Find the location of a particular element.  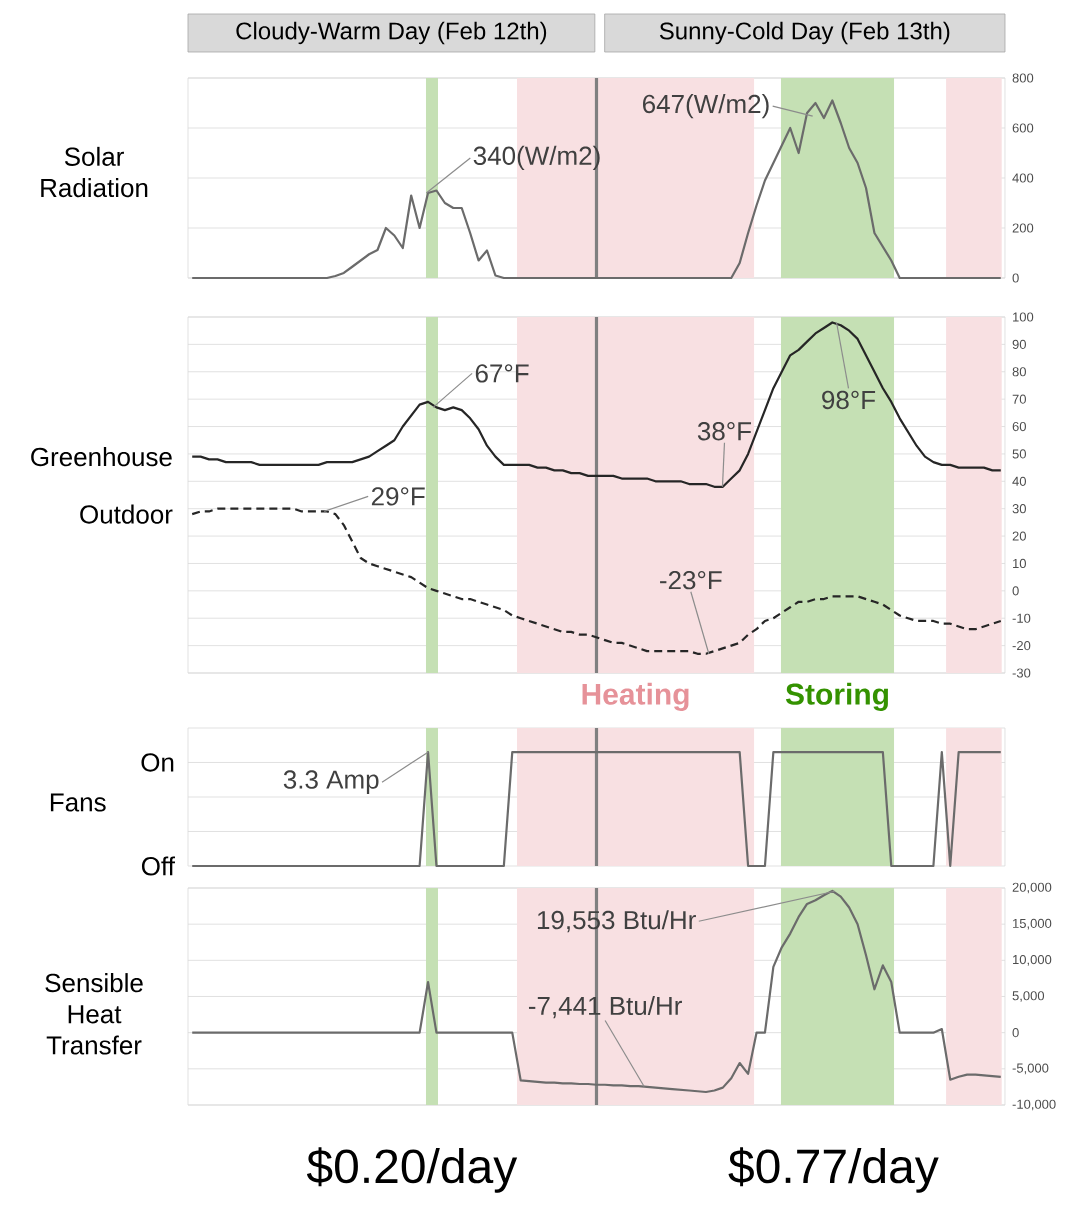

y-tick-label: -20 is located at coordinates (1021, 646).